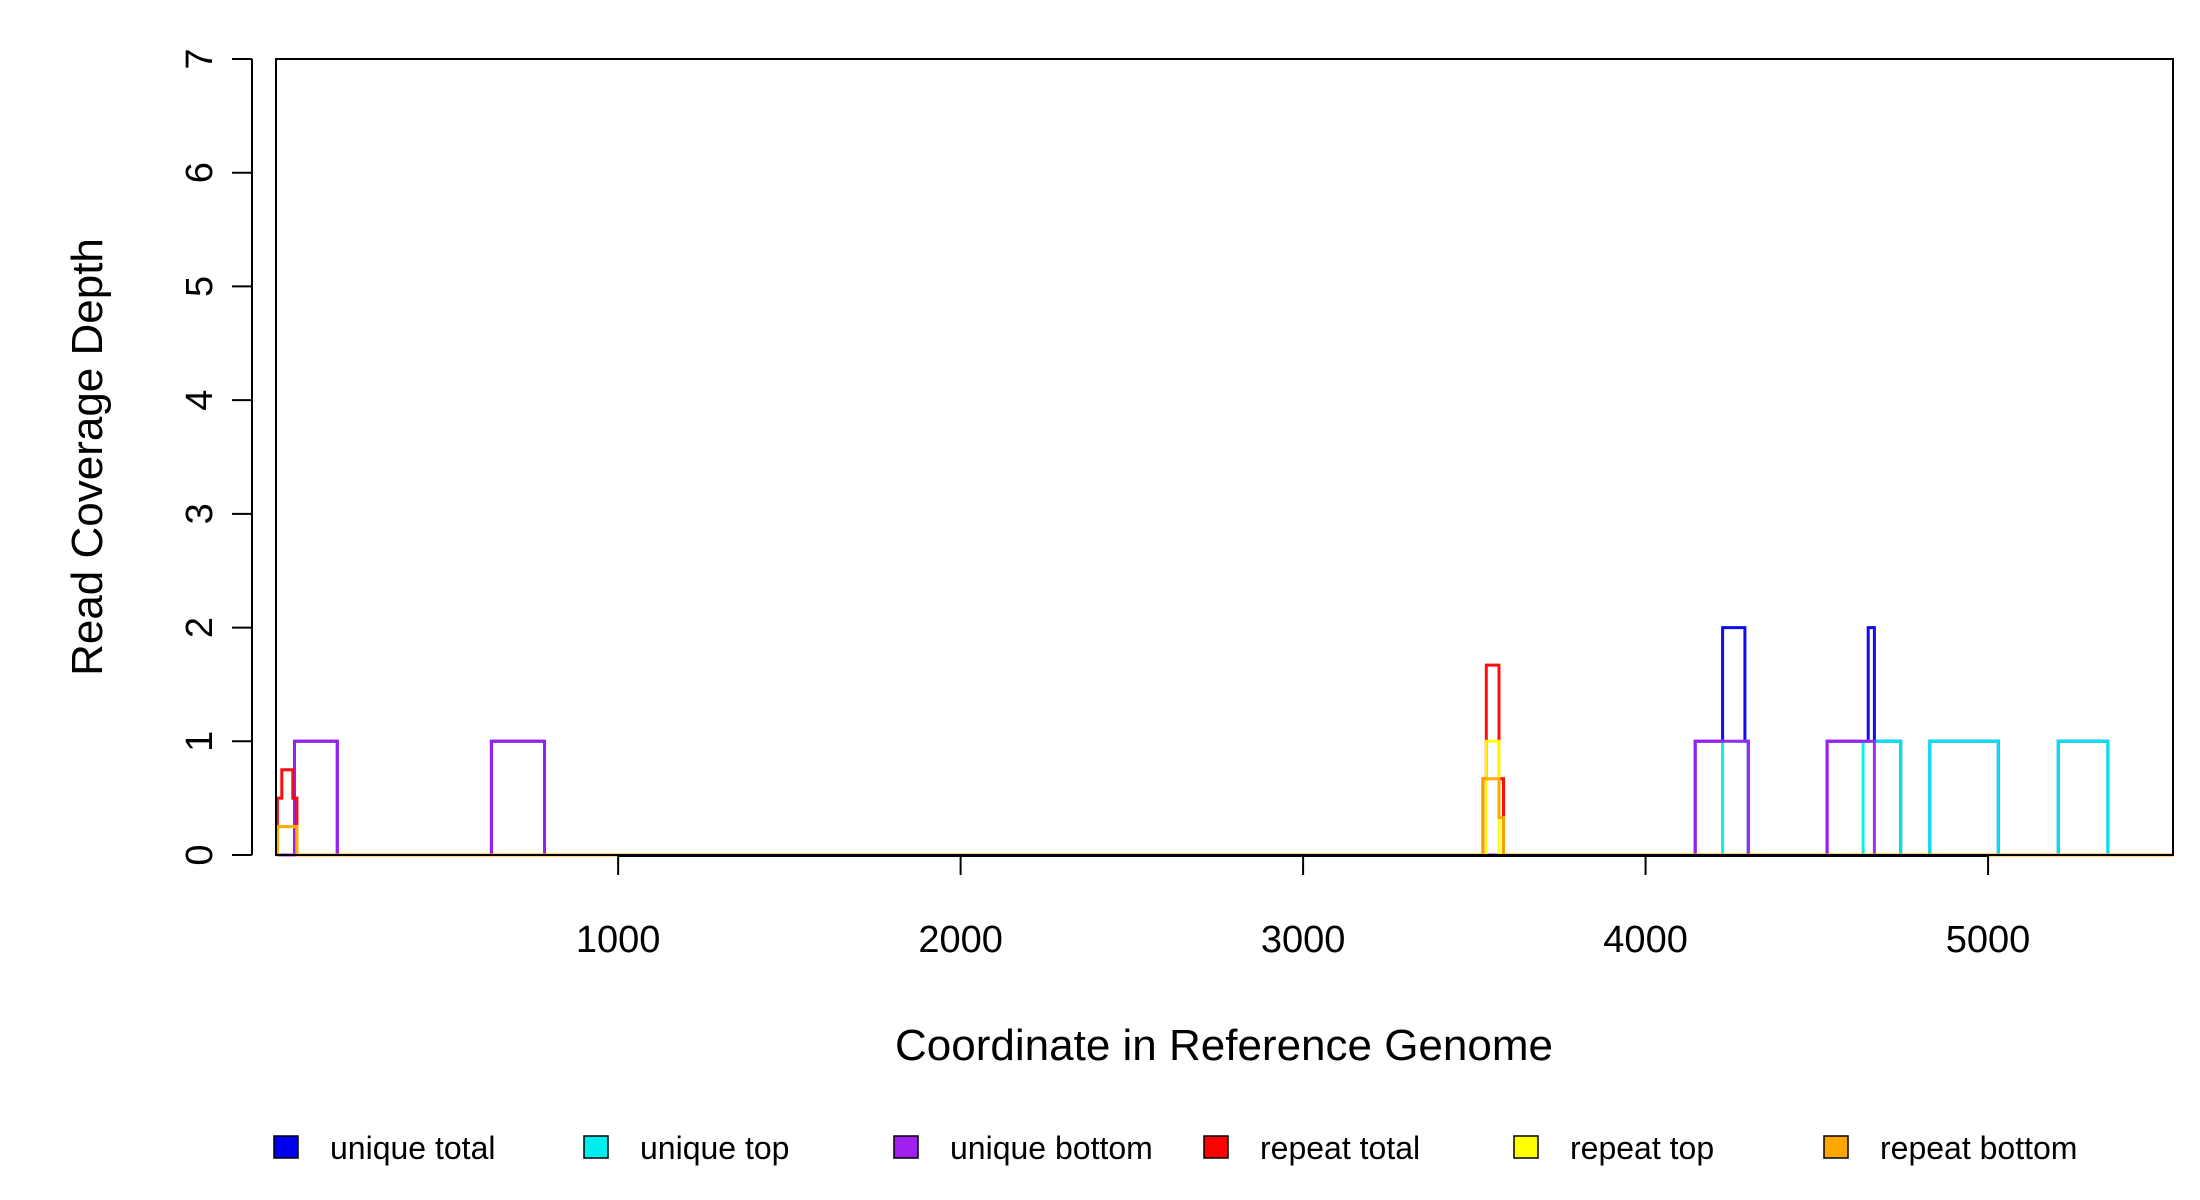  Describe the element at coordinates (1645, 940) in the screenshot. I see `x-tick-label: 4000` at that location.